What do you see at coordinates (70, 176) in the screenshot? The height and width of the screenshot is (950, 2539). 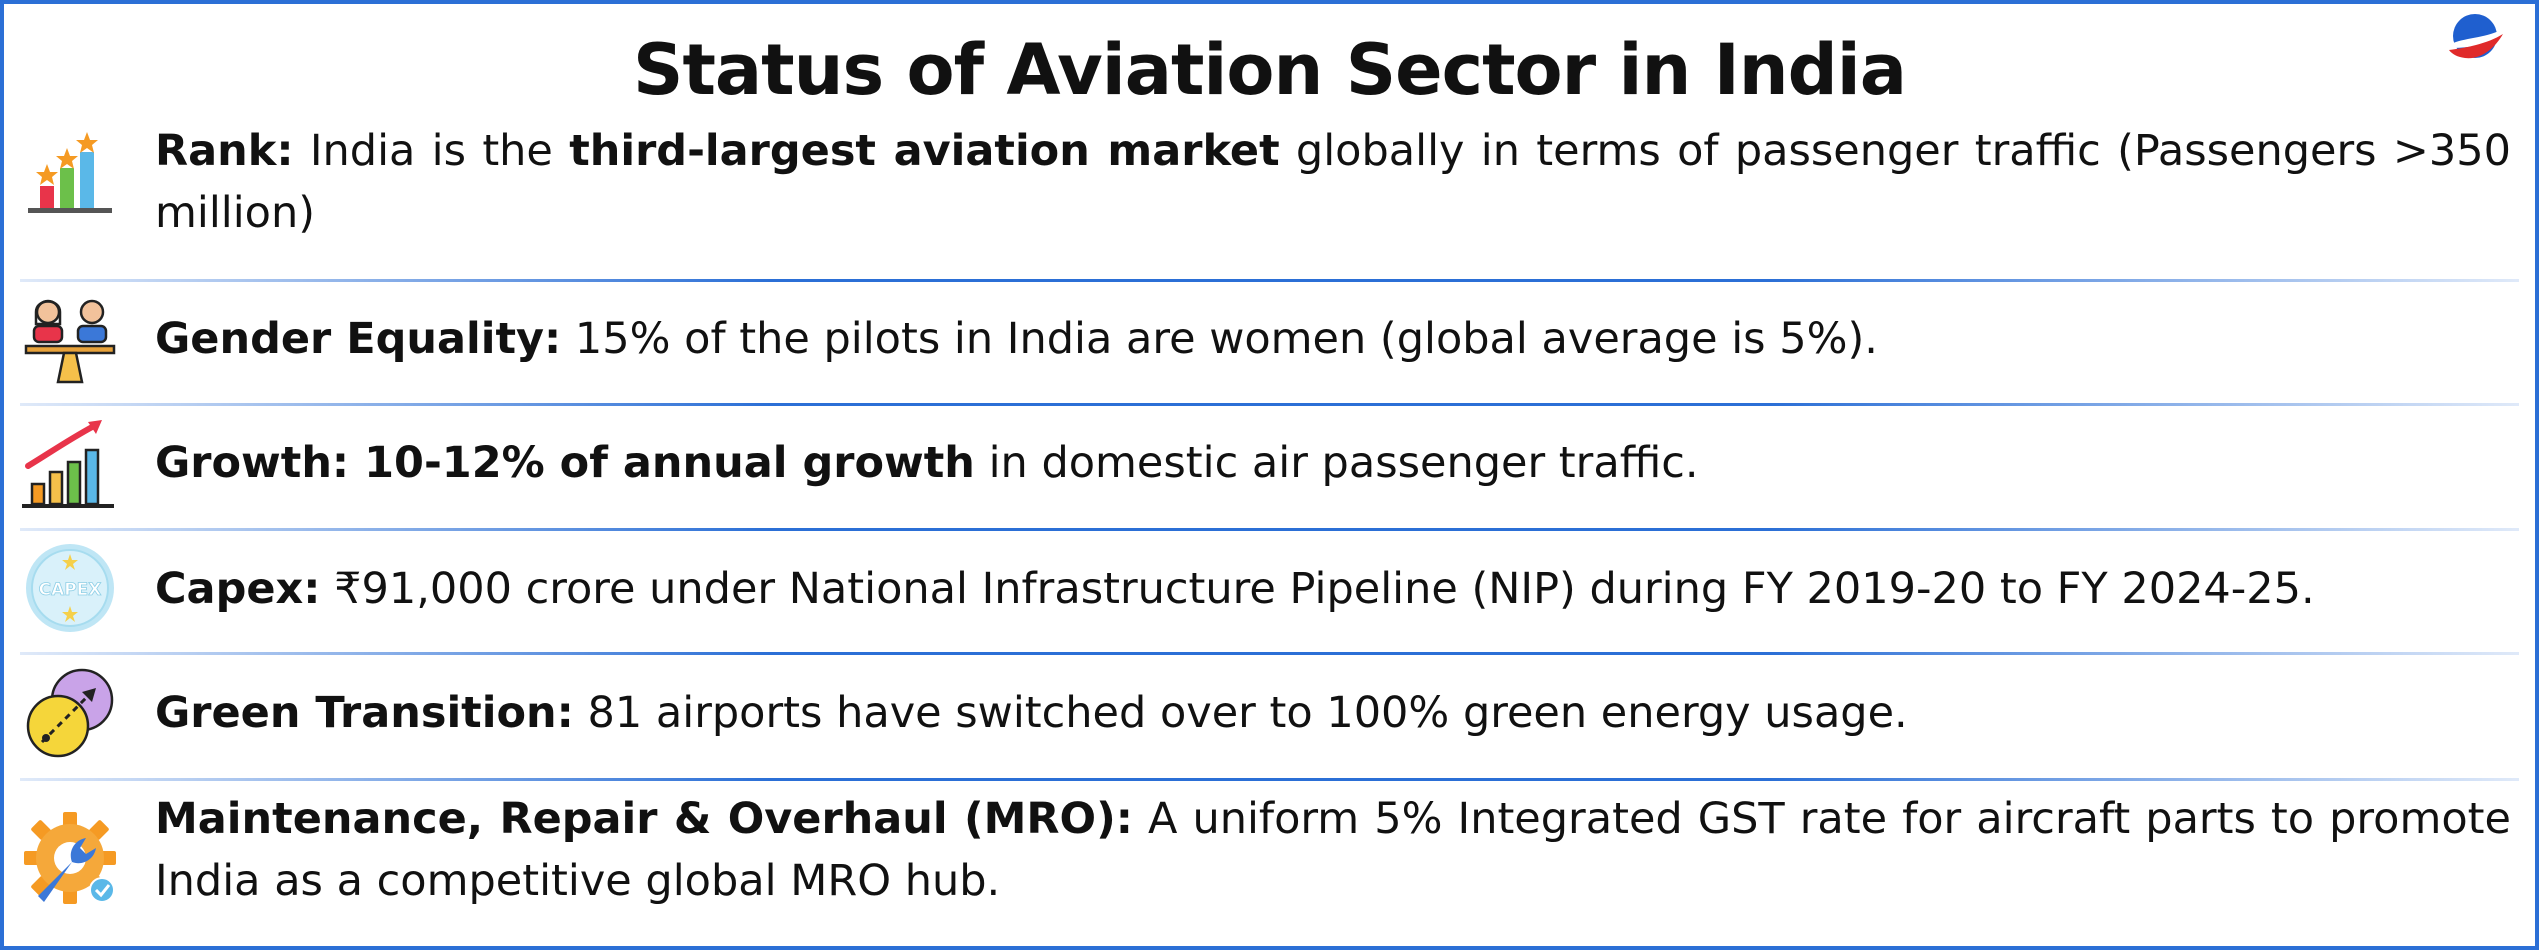 I see `bar-chart-stars-icon` at bounding box center [70, 176].